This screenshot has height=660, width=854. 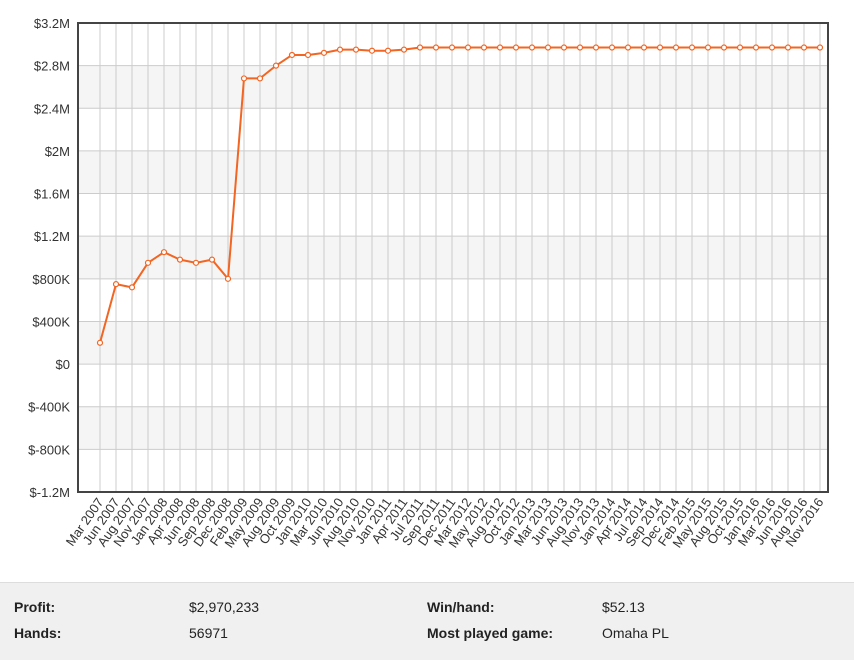 I want to click on y-tick-label: $400K, so click(x=51, y=321).